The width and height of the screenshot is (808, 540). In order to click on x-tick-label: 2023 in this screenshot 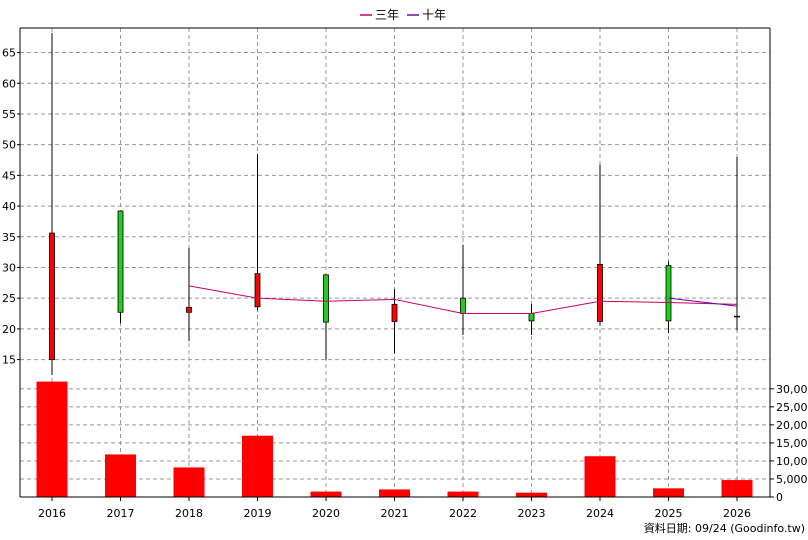, I will do `click(532, 513)`.